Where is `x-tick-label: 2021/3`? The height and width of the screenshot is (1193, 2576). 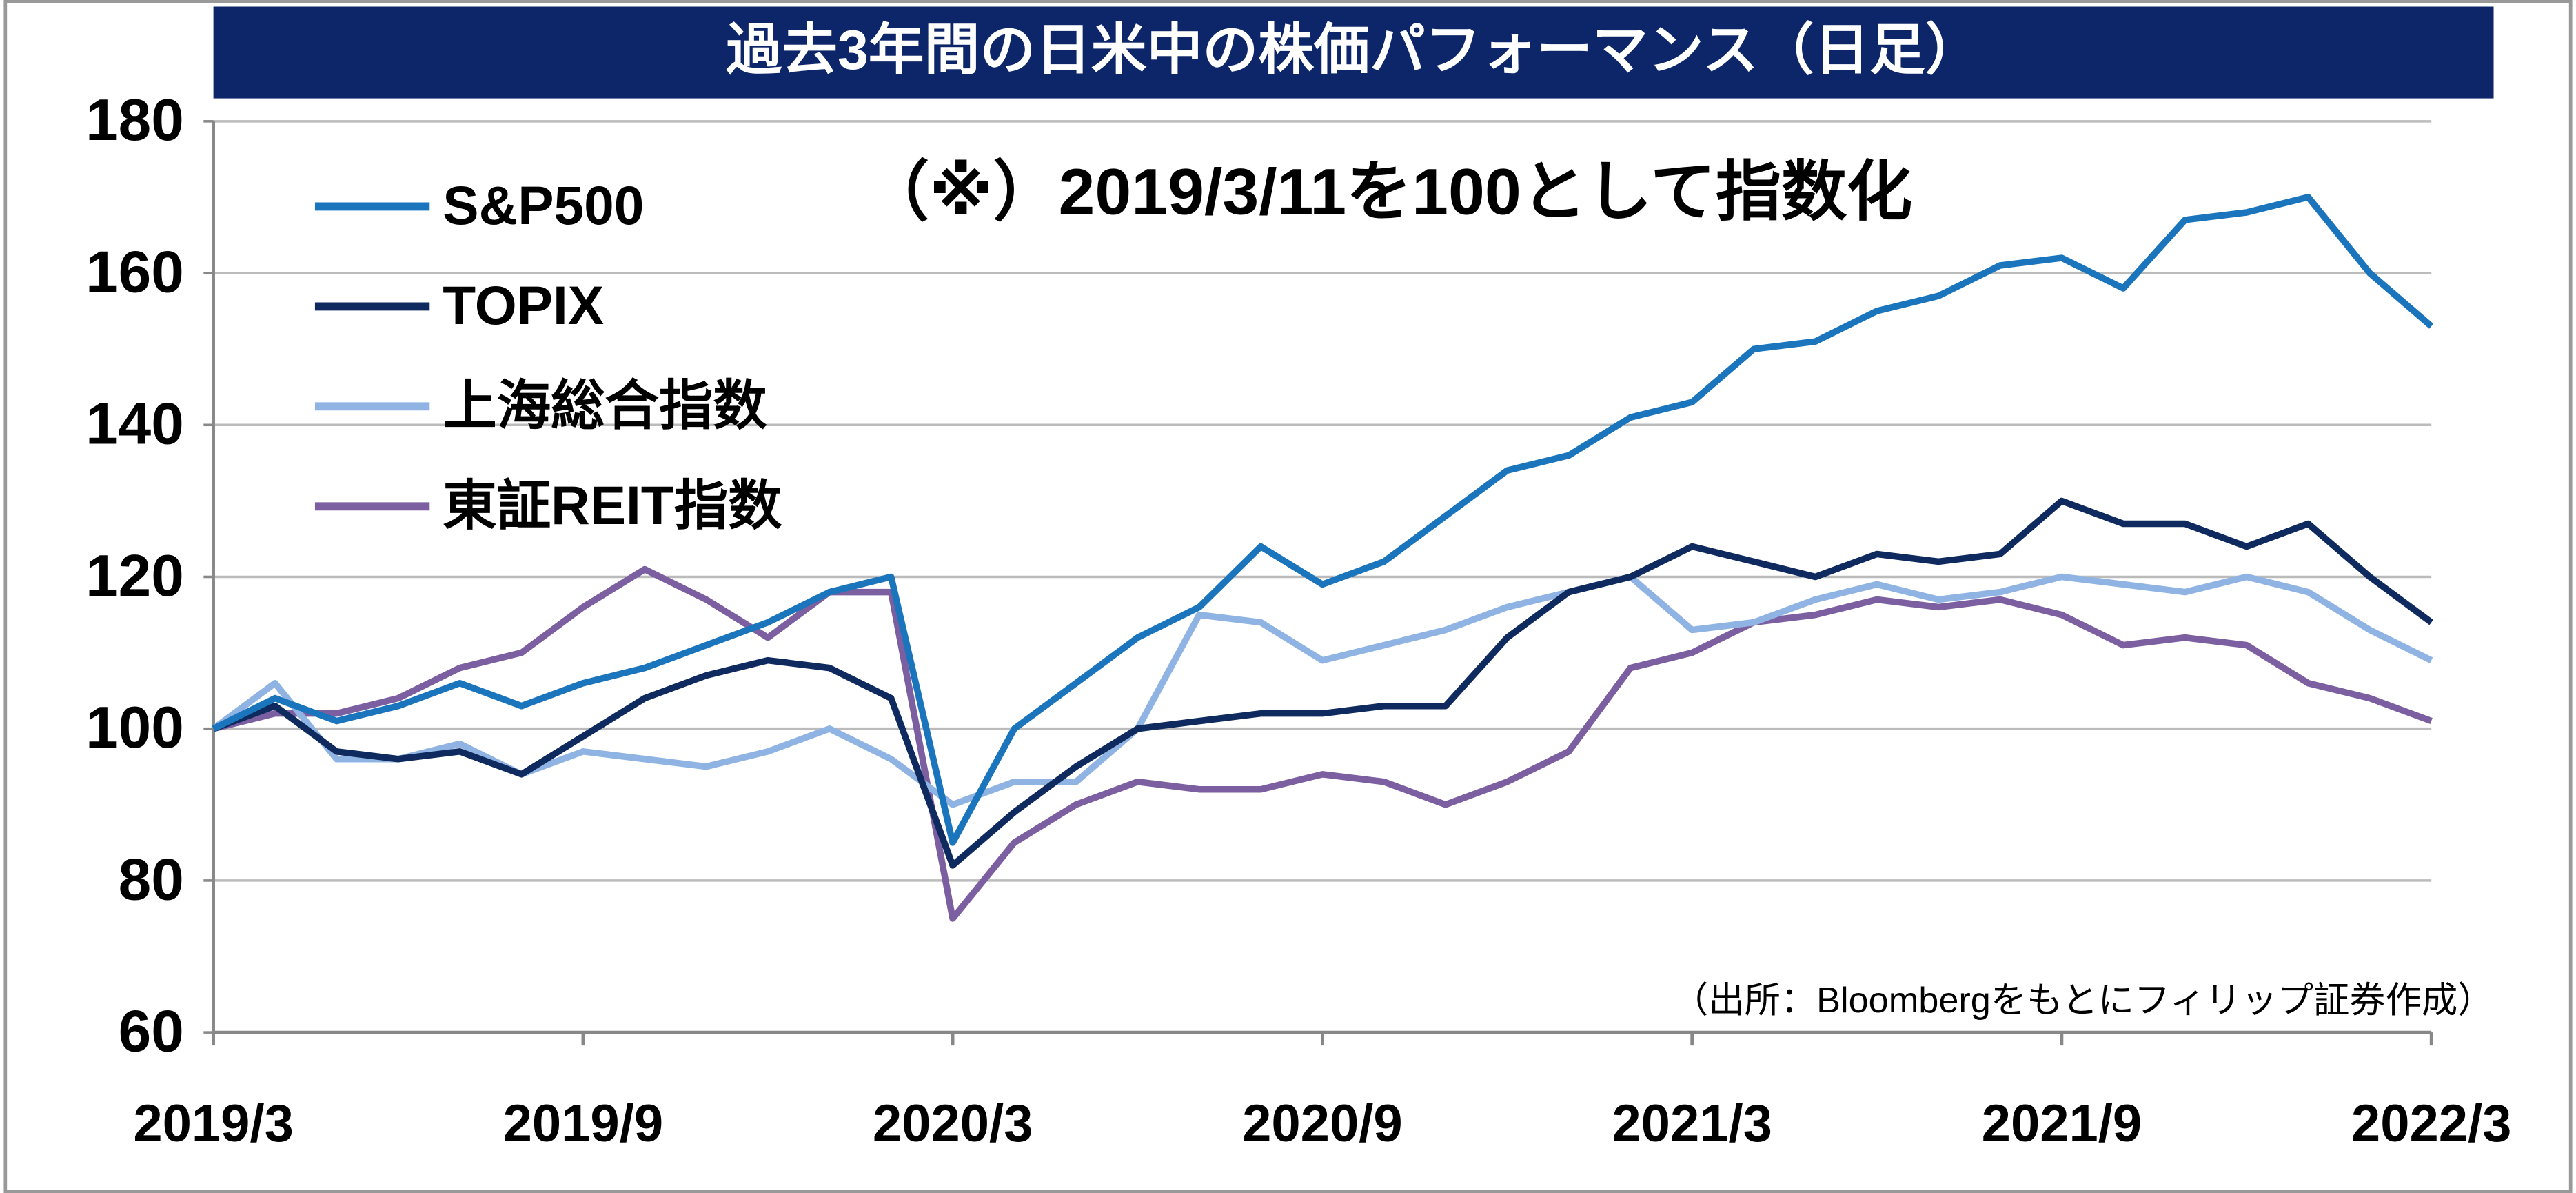
x-tick-label: 2021/3 is located at coordinates (1692, 1123).